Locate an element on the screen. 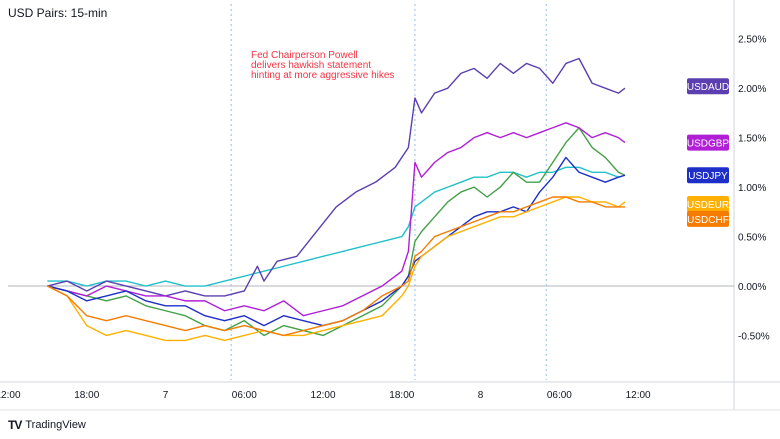 The width and height of the screenshot is (780, 439). annotation-text: hinting at more aggressive hikes is located at coordinates (322, 75).